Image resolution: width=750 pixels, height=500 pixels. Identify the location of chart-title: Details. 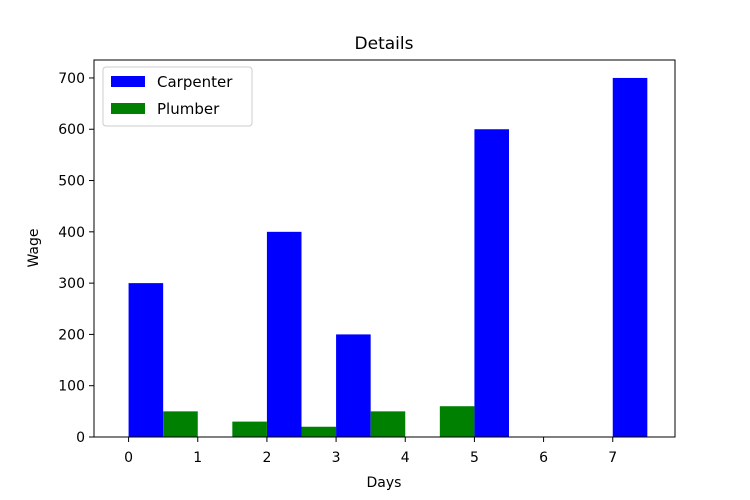
(384, 44).